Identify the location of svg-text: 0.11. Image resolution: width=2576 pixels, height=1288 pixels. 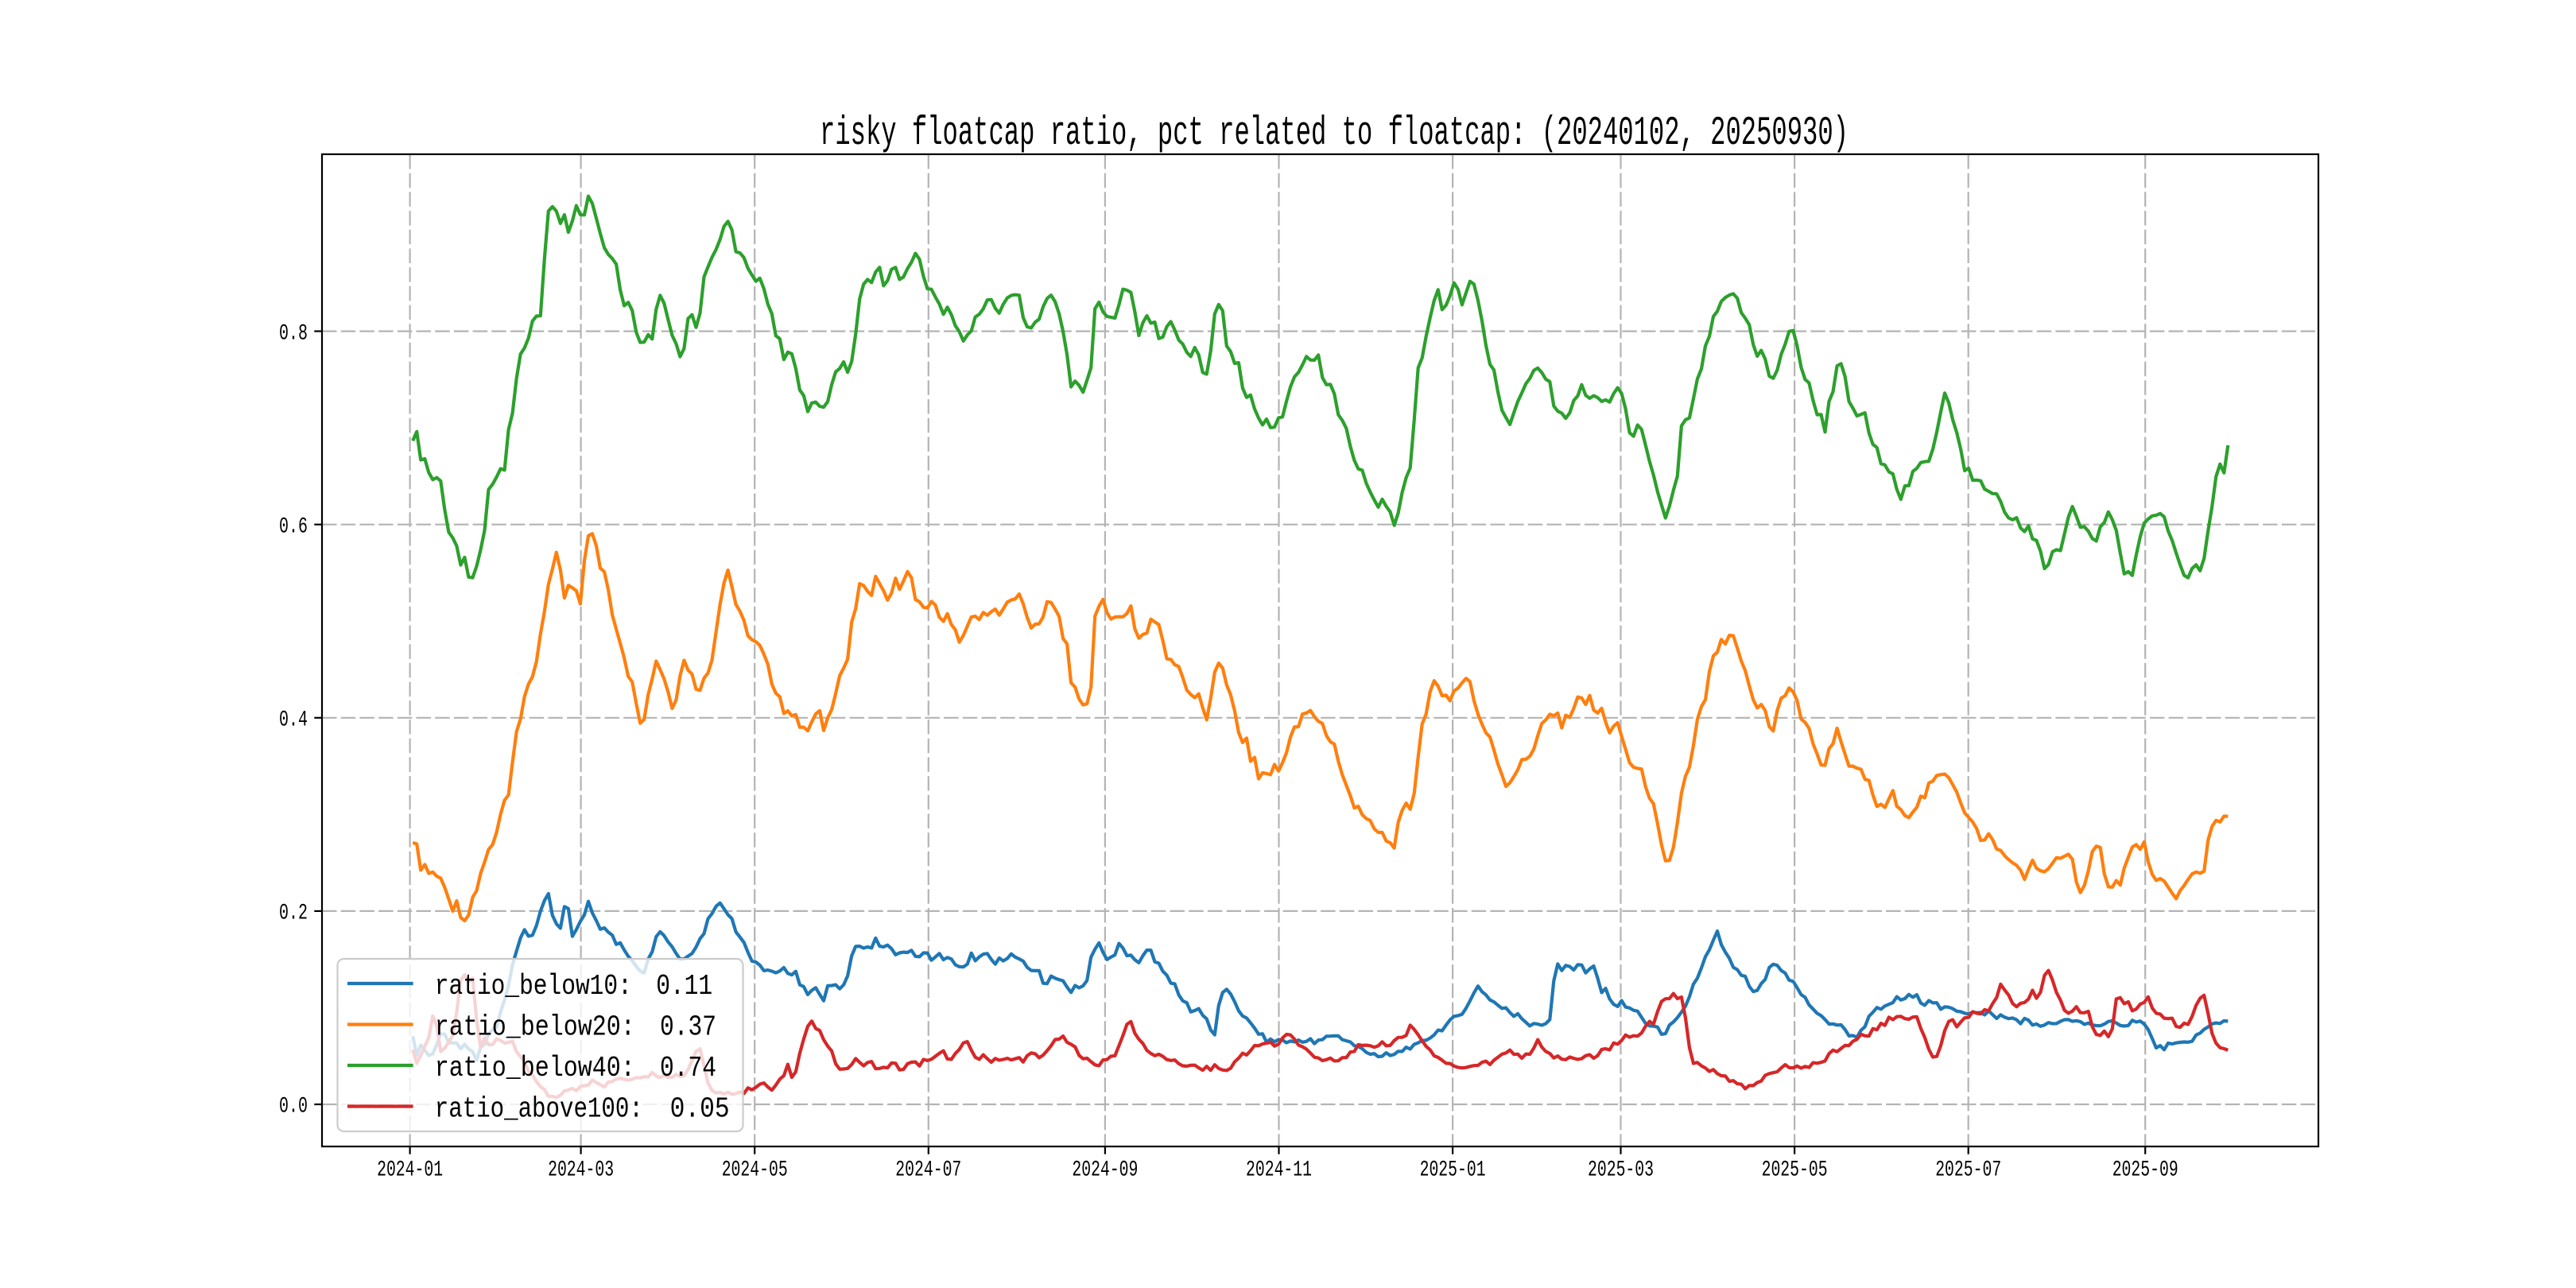
(684, 987).